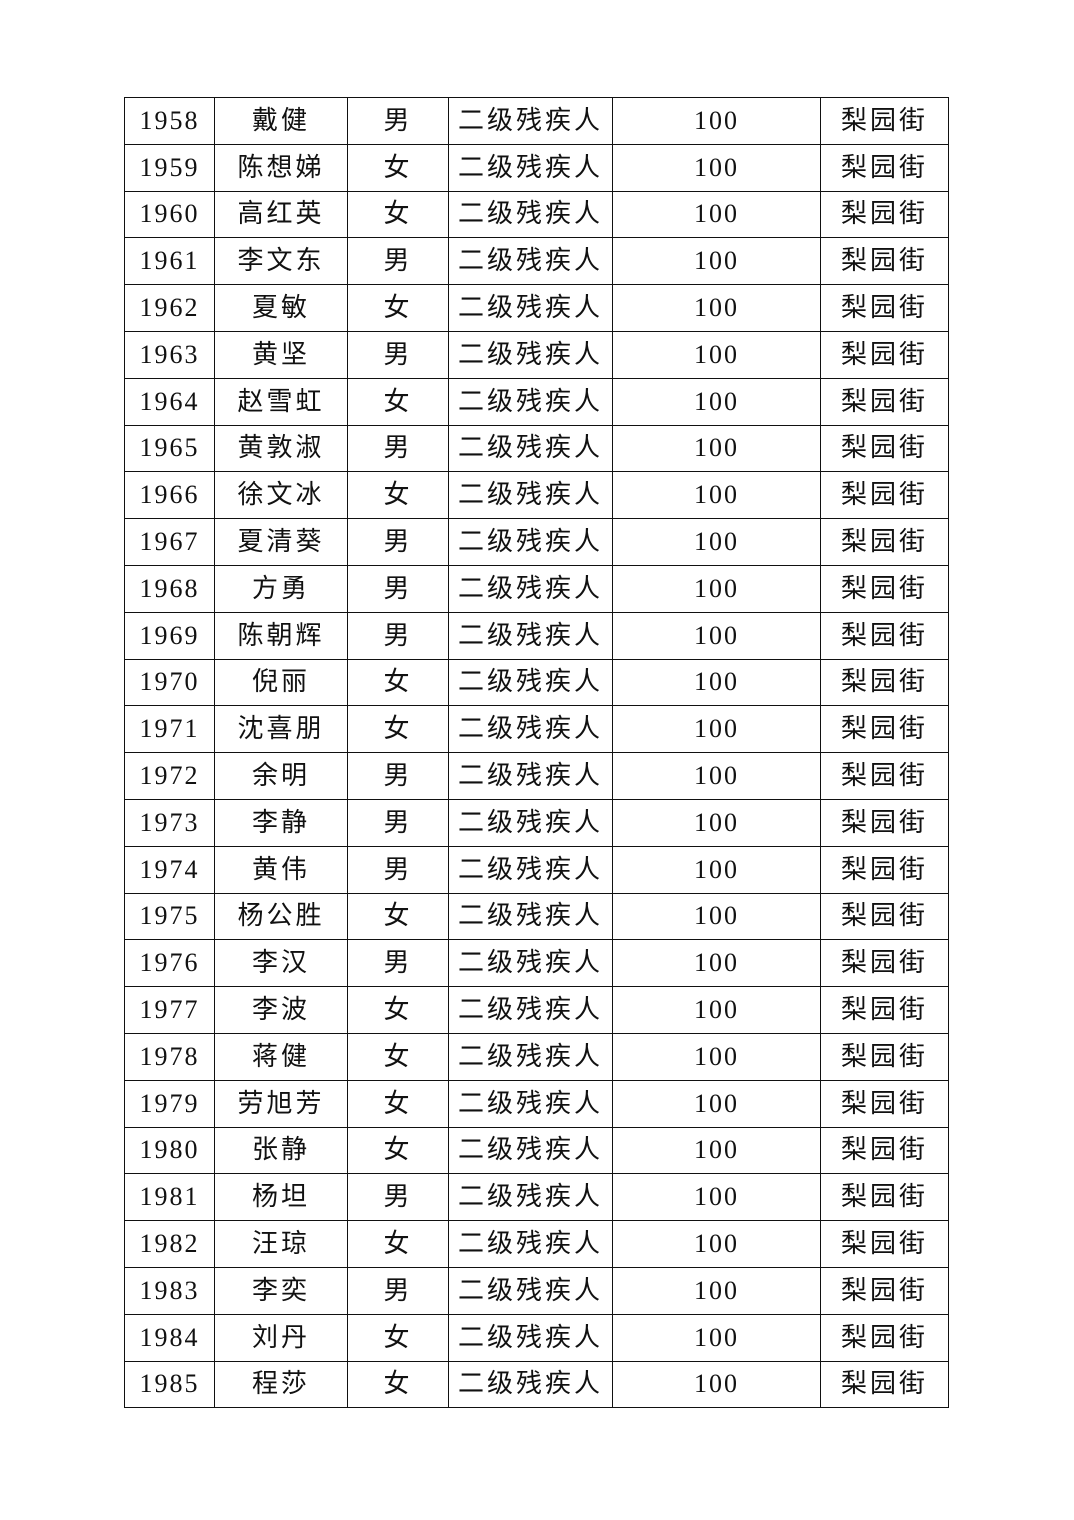 The height and width of the screenshot is (1520, 1074). Describe the element at coordinates (169, 121) in the screenshot. I see `serial-number-cell: 1958` at that location.